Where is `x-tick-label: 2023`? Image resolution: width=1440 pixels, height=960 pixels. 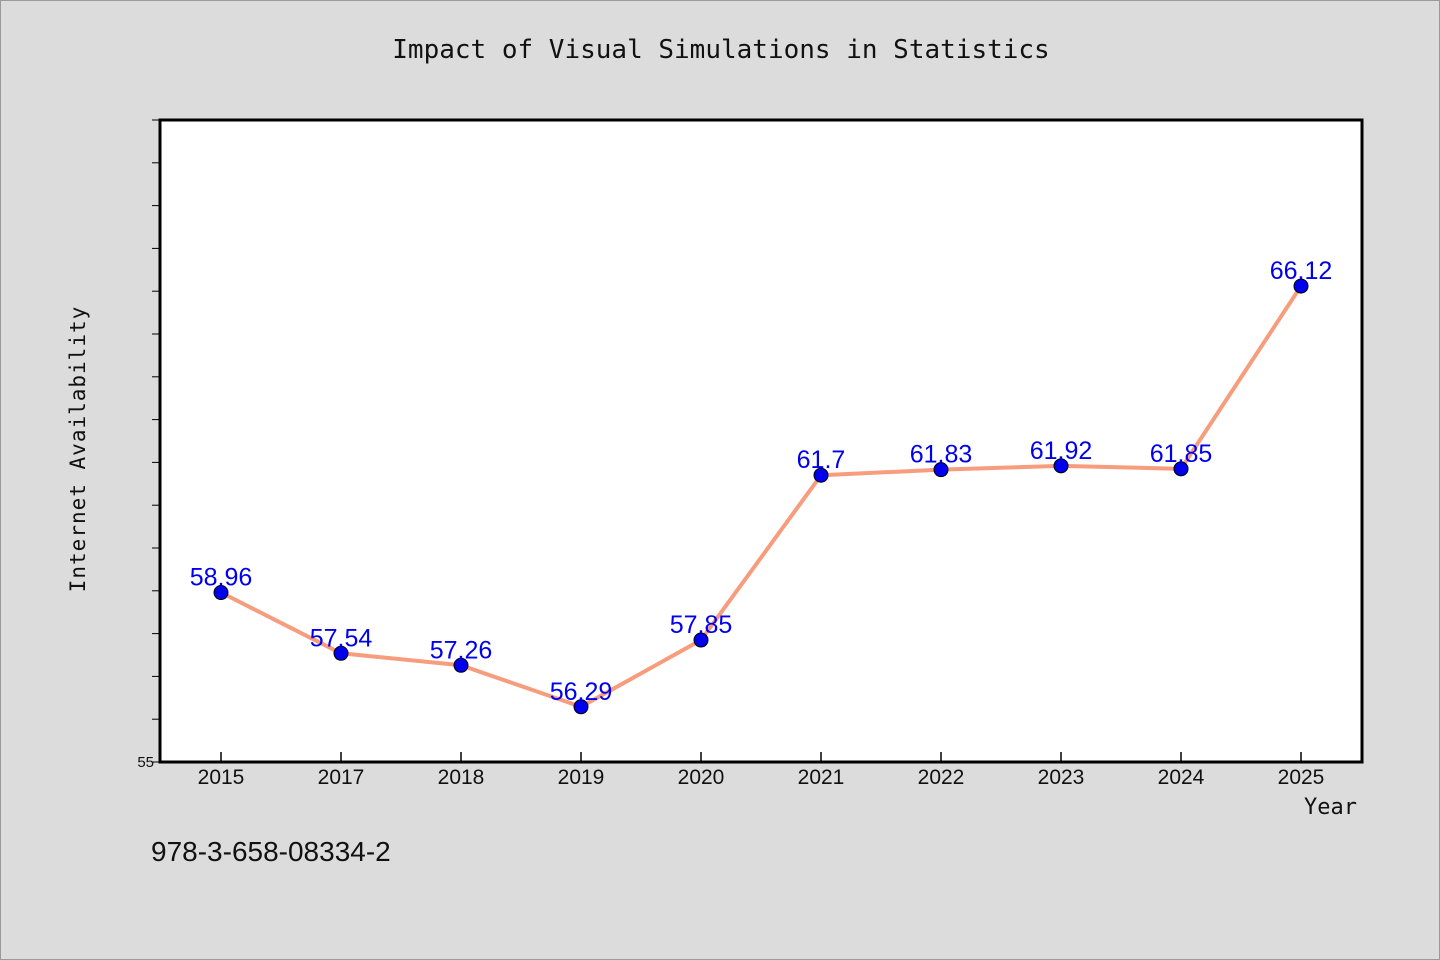
x-tick-label: 2023 is located at coordinates (1061, 777).